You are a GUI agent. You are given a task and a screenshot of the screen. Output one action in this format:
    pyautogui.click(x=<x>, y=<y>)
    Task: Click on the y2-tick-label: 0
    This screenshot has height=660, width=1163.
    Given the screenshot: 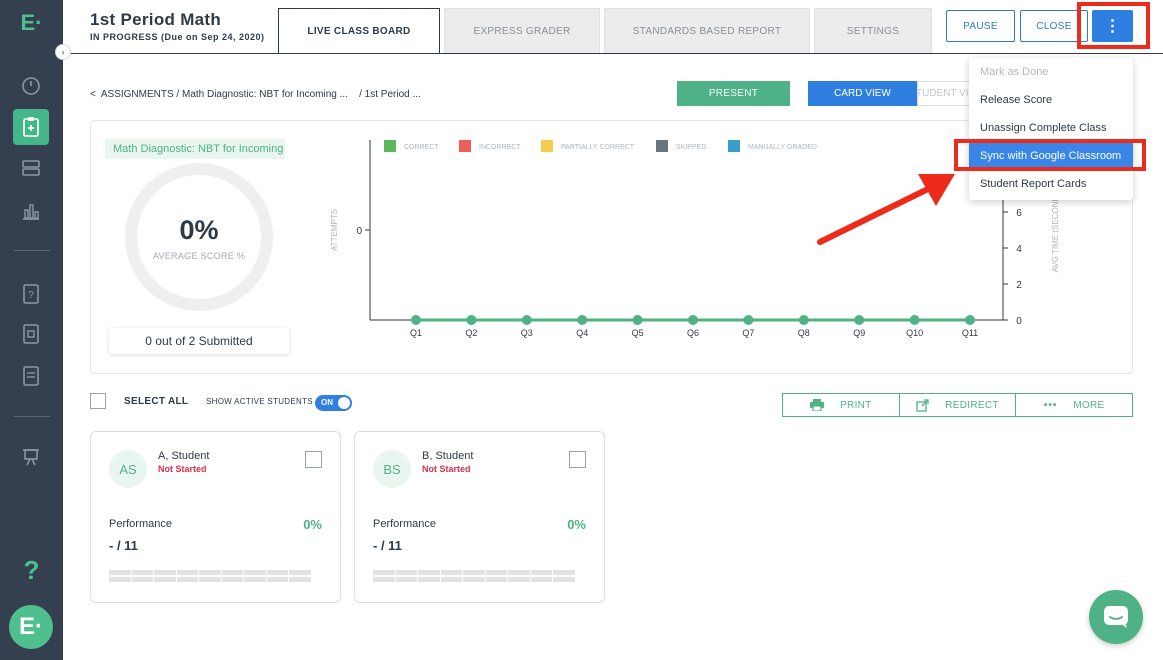 What is the action you would take?
    pyautogui.click(x=1019, y=321)
    